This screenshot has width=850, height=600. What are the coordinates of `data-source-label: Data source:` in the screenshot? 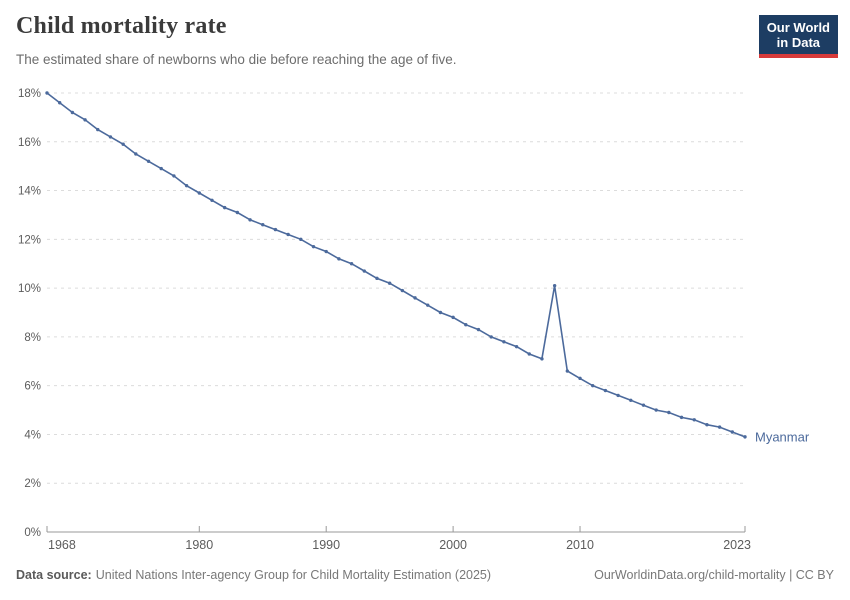 It's located at (54, 575).